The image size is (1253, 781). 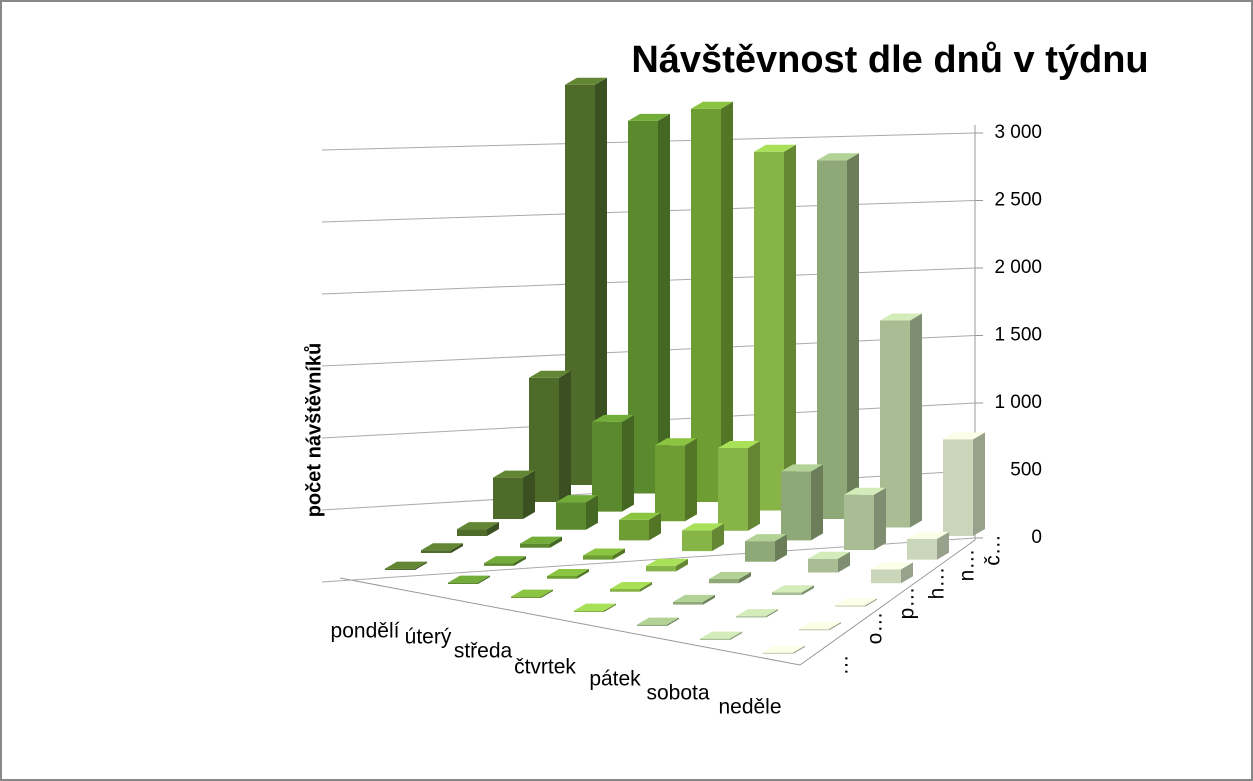 What do you see at coordinates (1018, 200) in the screenshot?
I see `y-tick-label: 2 500` at bounding box center [1018, 200].